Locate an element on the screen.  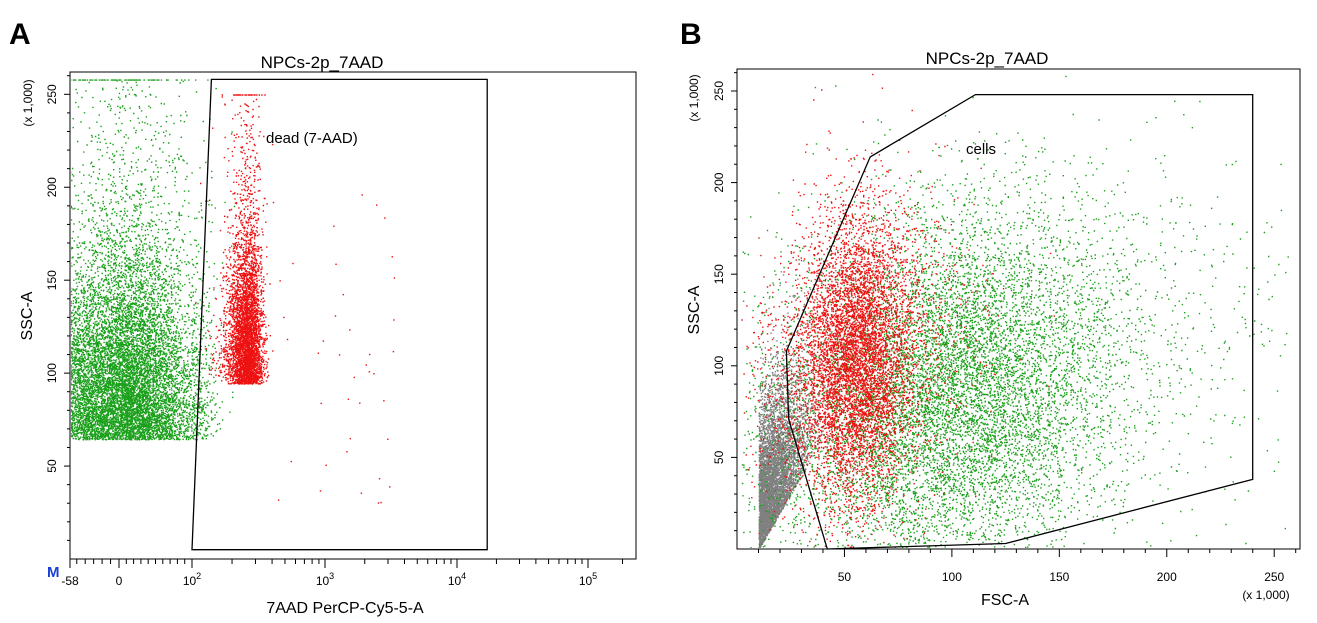
panel-b-y-tick-label: 250 is located at coordinates (719, 91).